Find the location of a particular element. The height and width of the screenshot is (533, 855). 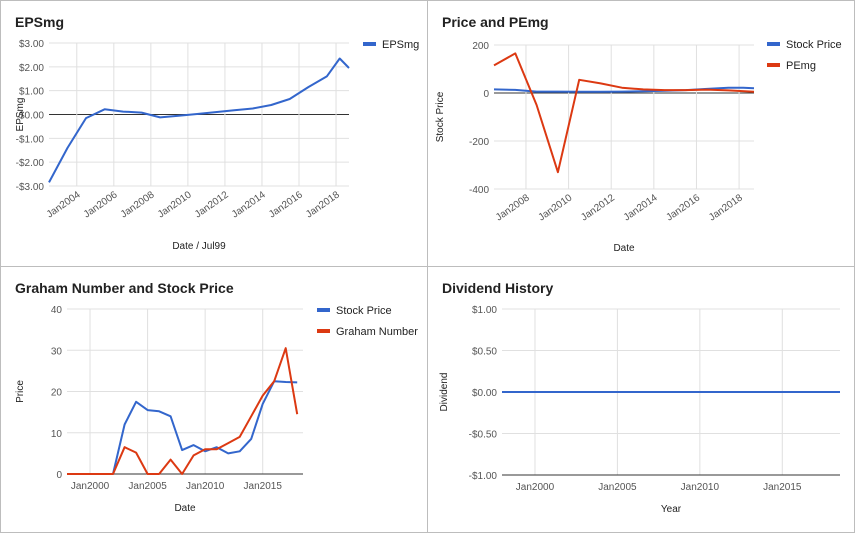

y-tick-label: $0.50 is located at coordinates (484, 352).